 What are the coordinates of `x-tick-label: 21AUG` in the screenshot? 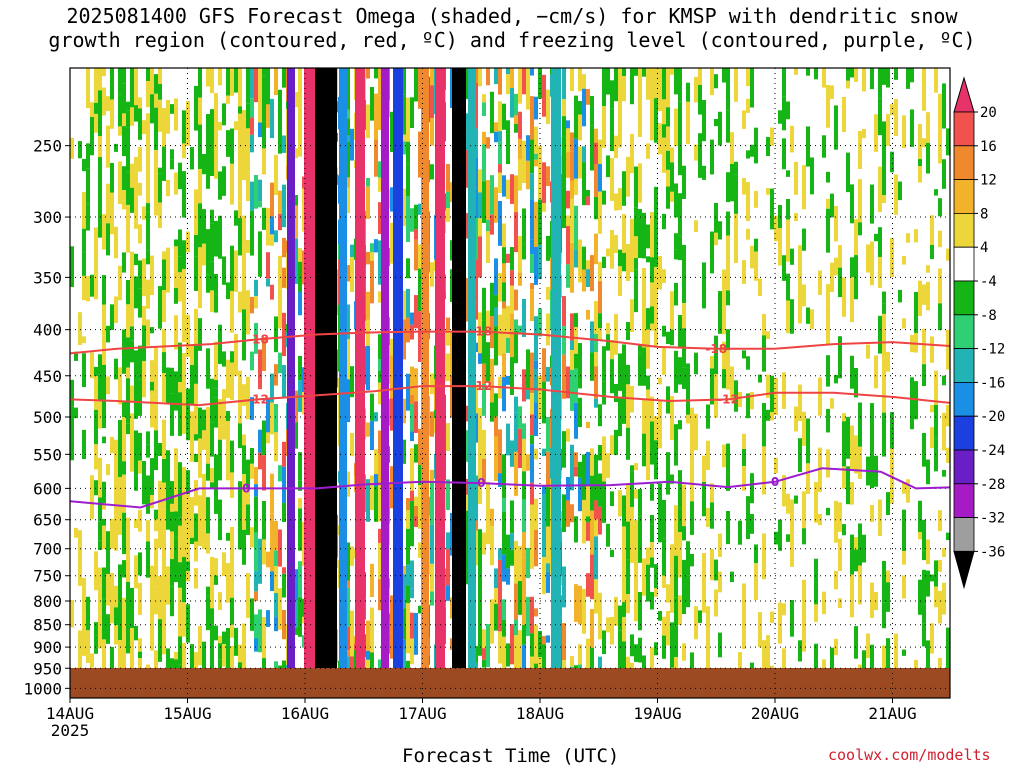 It's located at (892, 713).